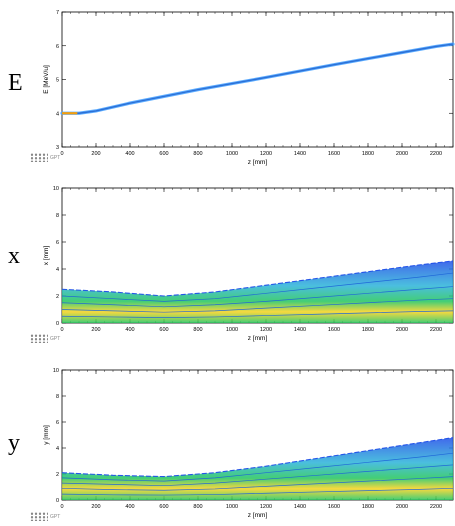 The height and width of the screenshot is (526, 455). Describe the element at coordinates (46, 256) in the screenshot. I see `y-axis-label: x [mm]` at that location.